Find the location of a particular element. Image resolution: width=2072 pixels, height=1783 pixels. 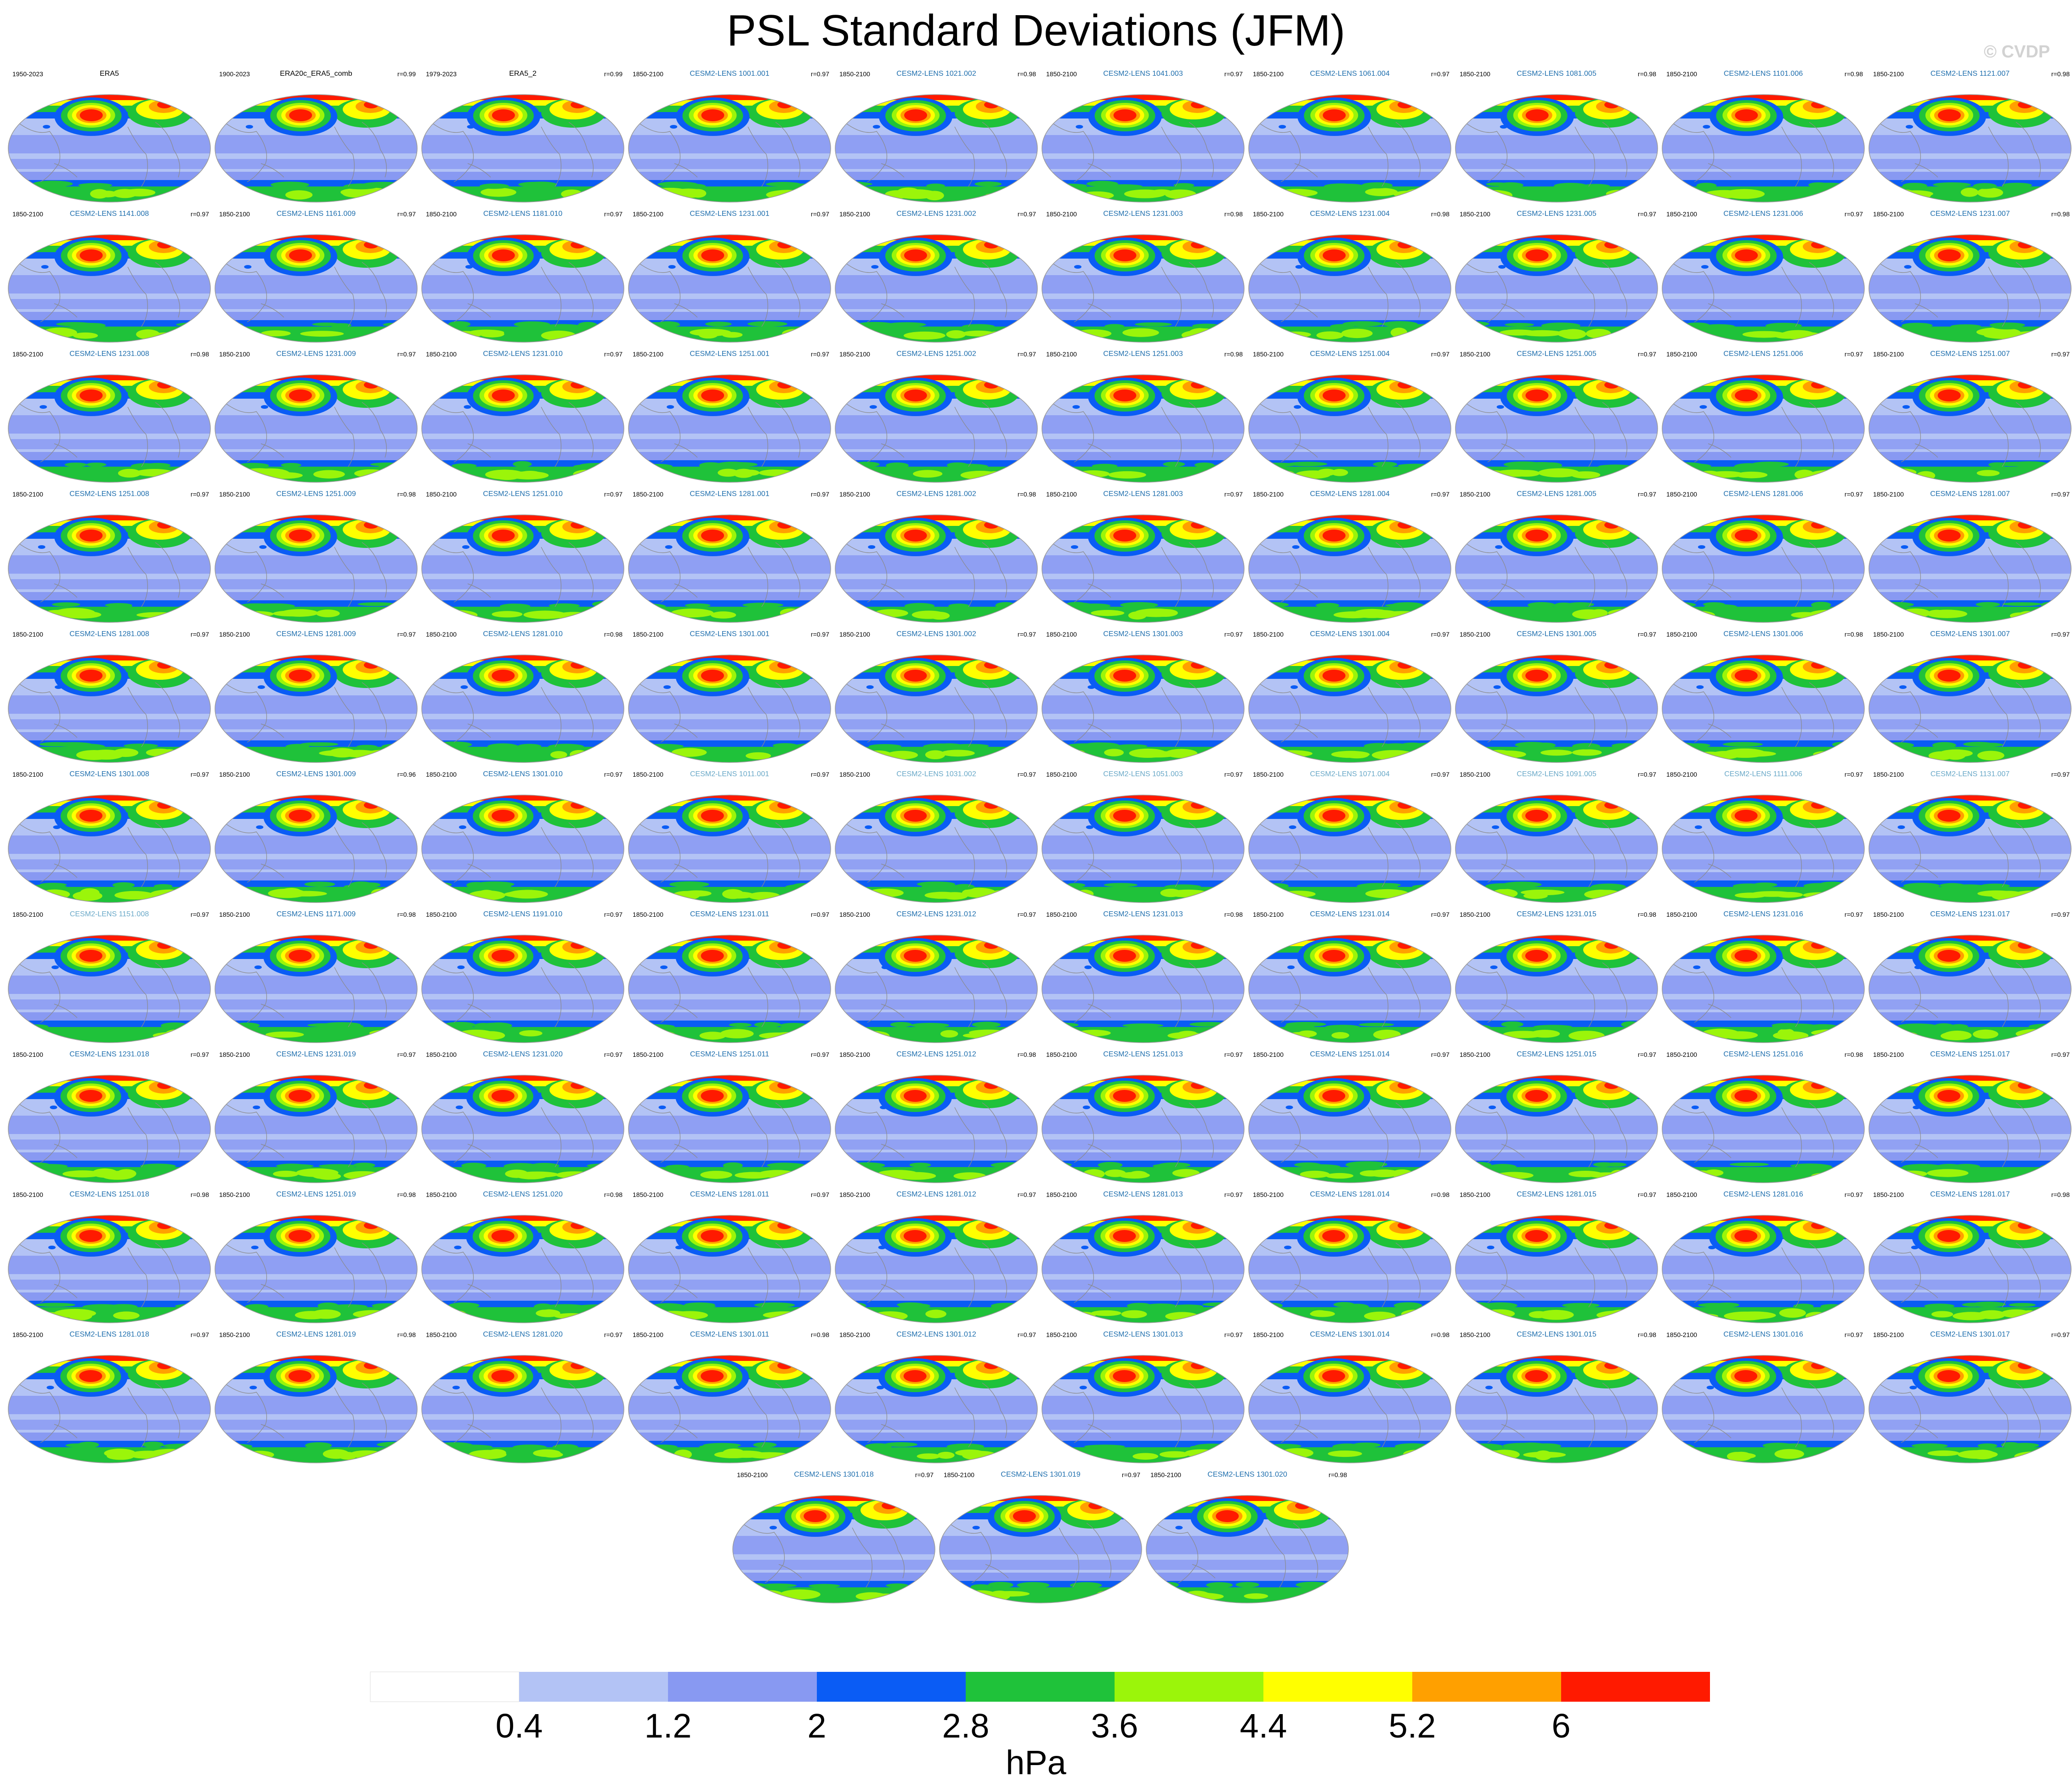

panel-title: CESM2-LENS 1231.008 is located at coordinates (109, 354).